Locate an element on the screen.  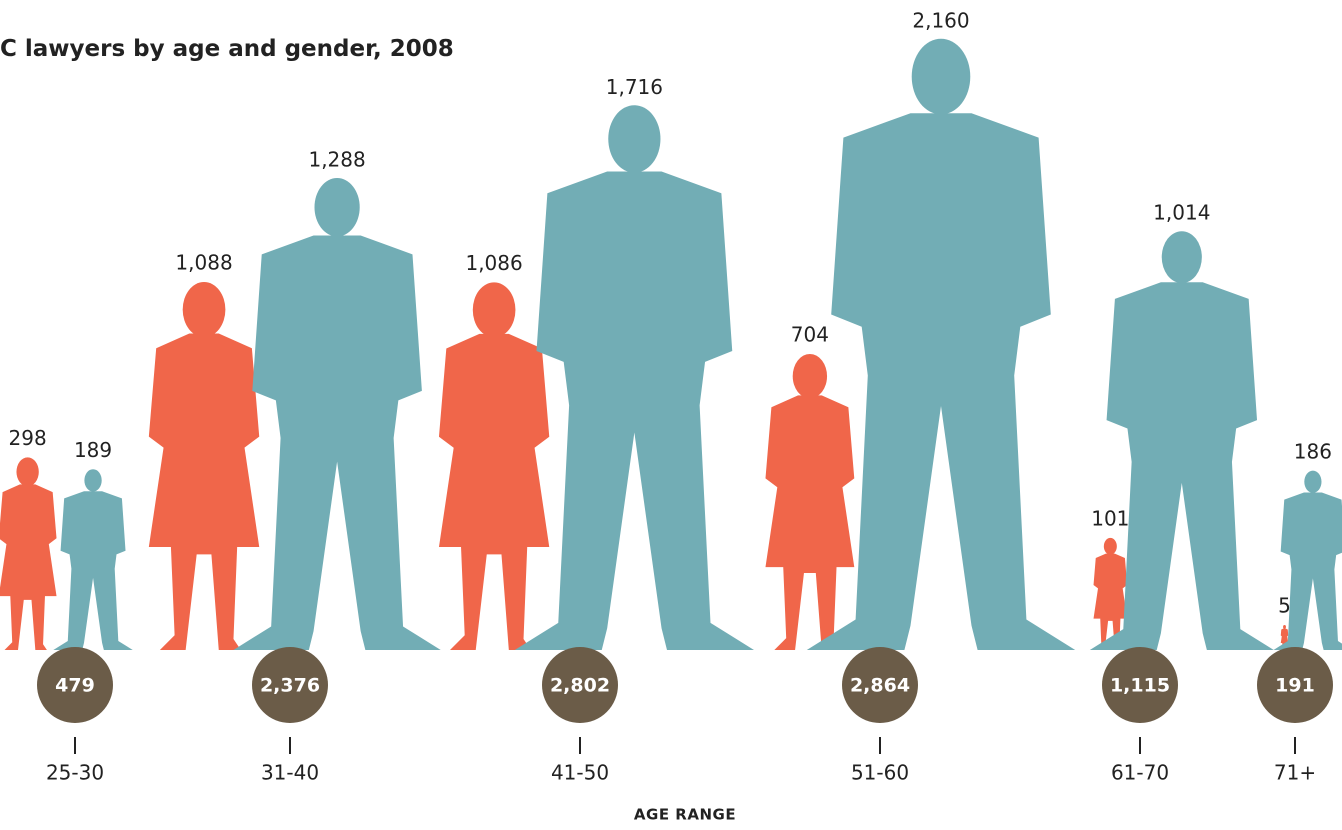
value-label: 298 is located at coordinates (28, 438).